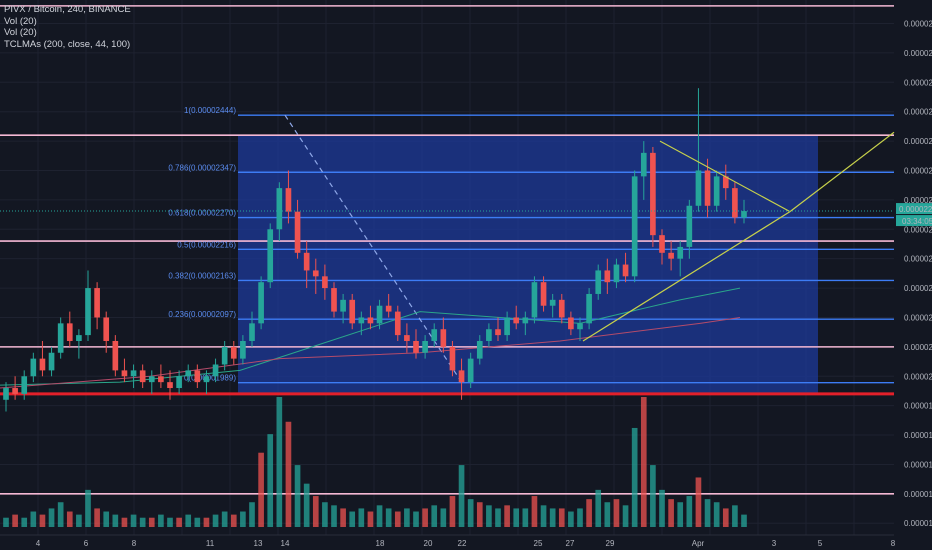 This screenshot has height=550, width=932. I want to click on symbol-title: PIVX / Bitcoin, 240, BINANCE, so click(67, 9).